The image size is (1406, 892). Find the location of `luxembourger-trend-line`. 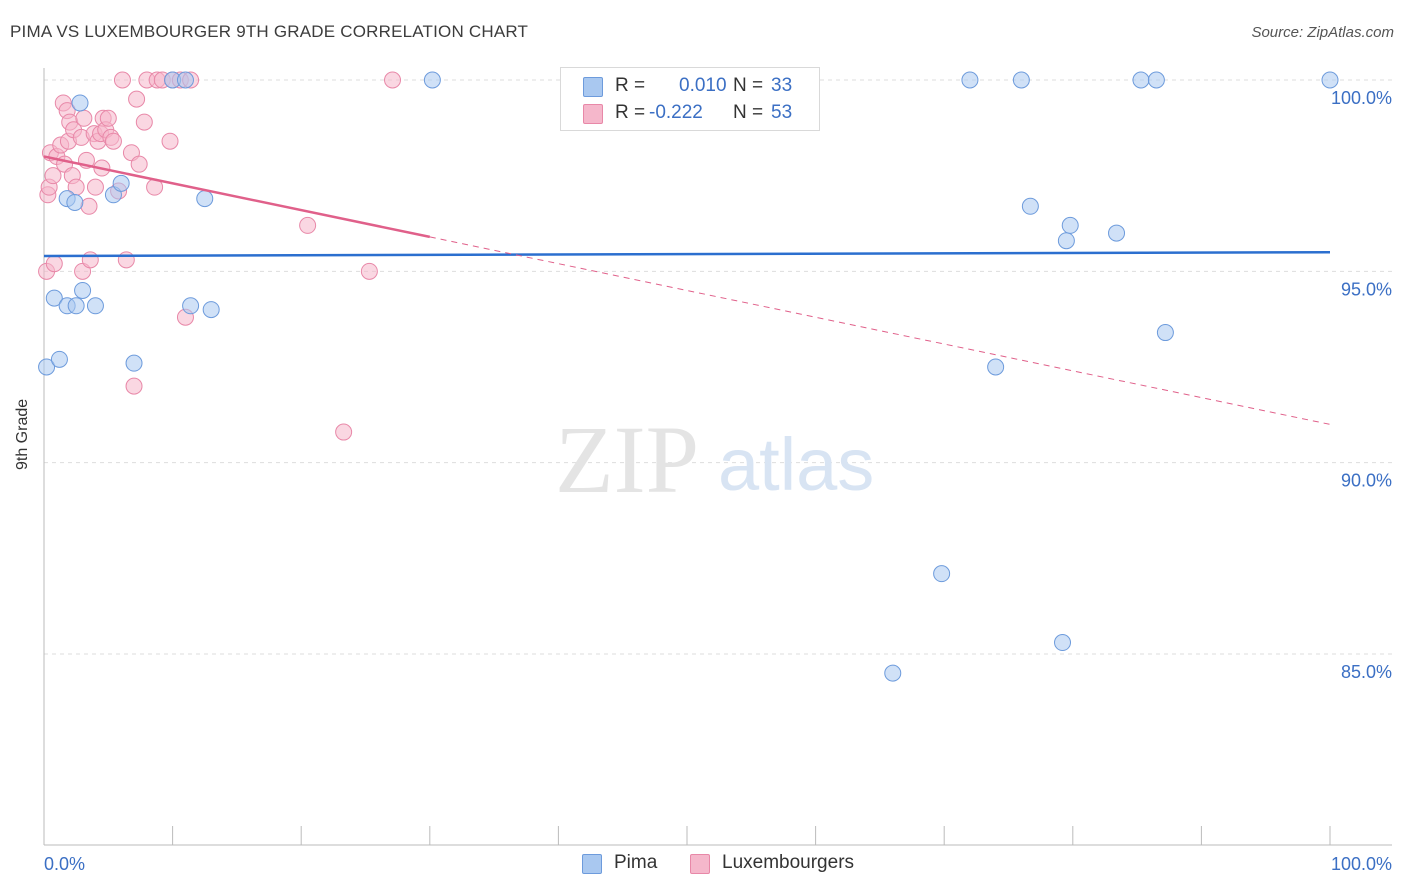

luxembourger-trend-line is located at coordinates (237, 197).